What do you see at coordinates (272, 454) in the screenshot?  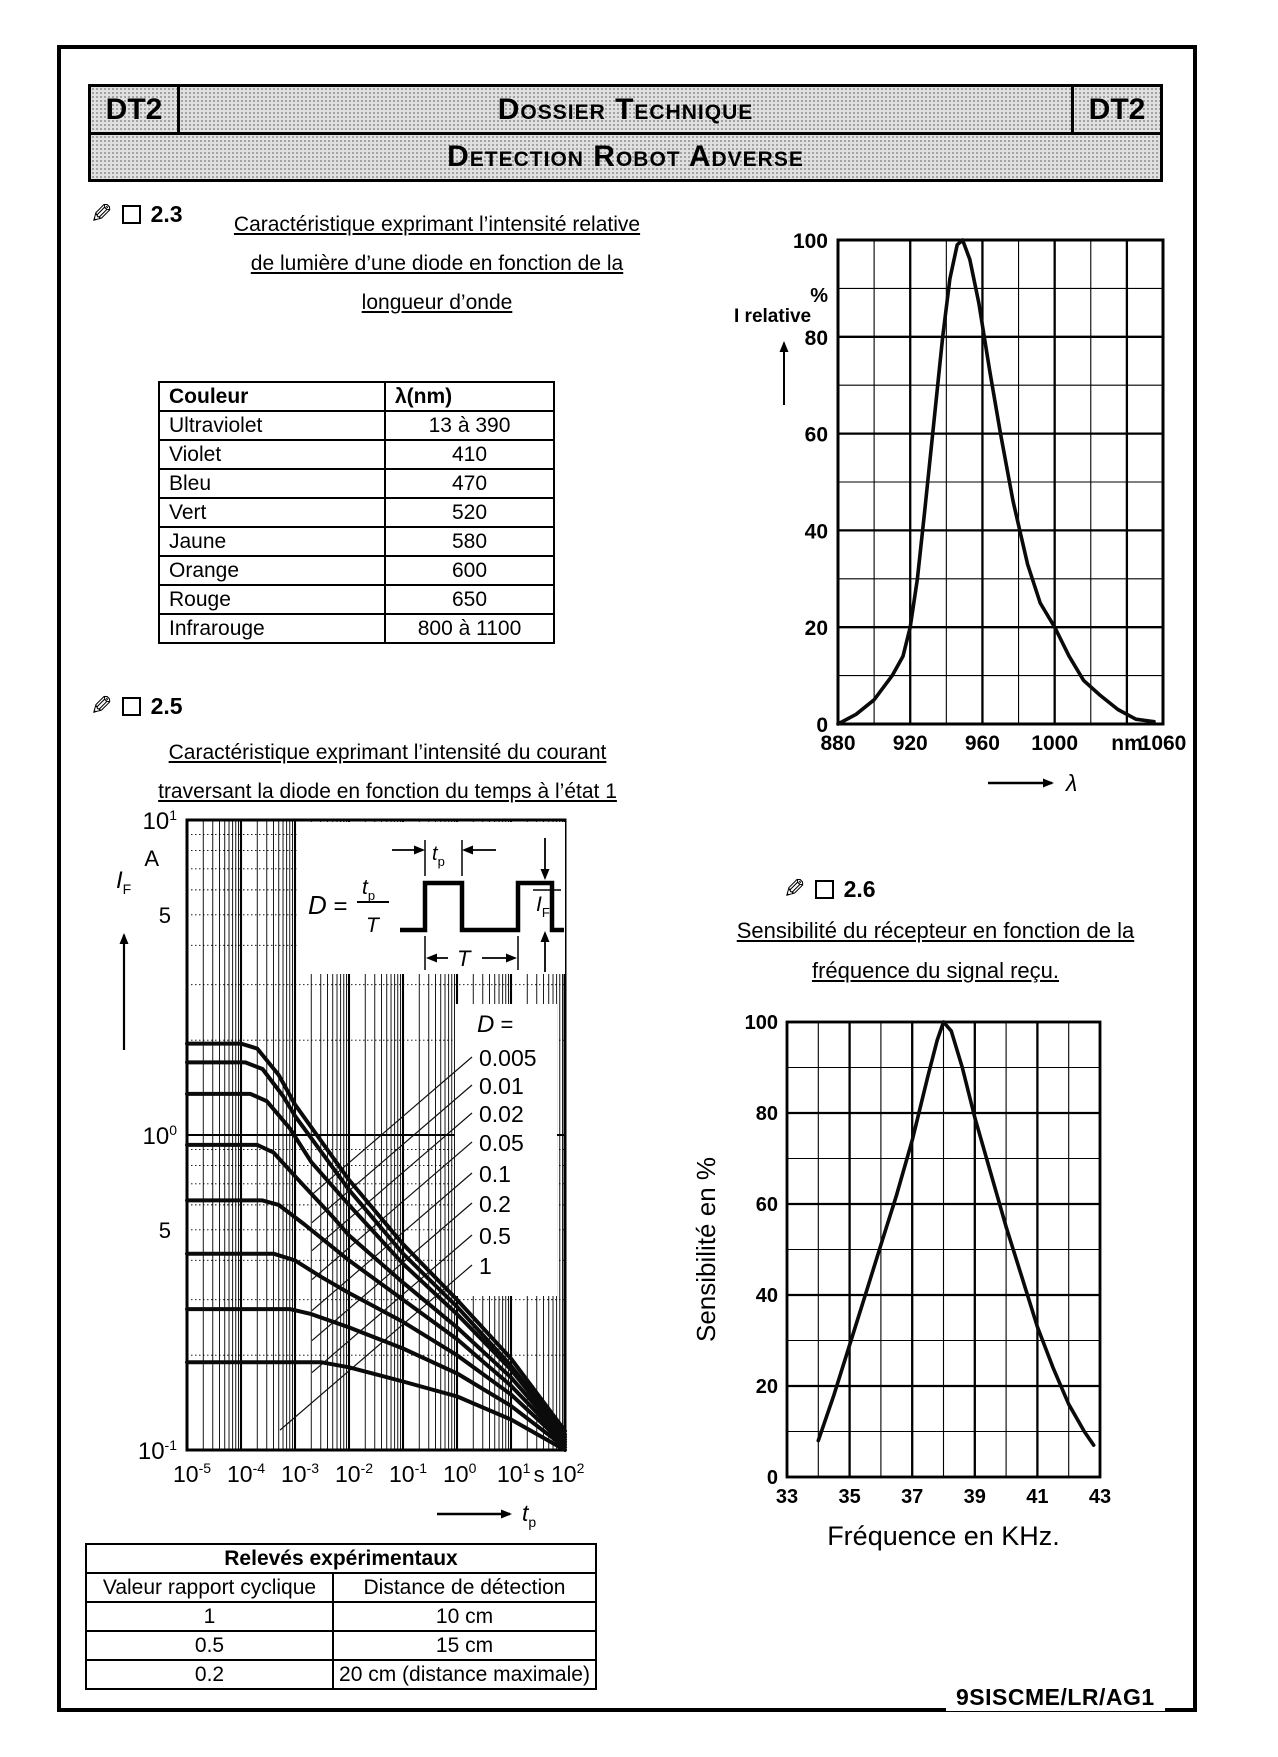 I see `cell-color: Violet` at bounding box center [272, 454].